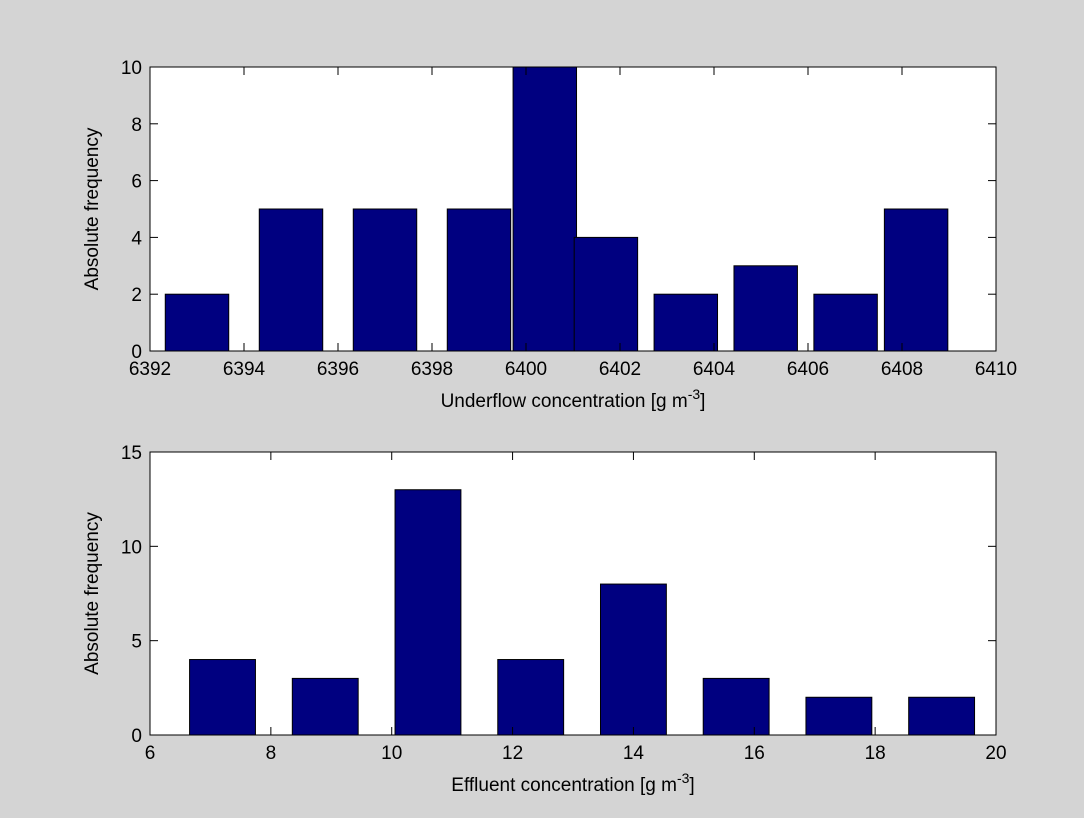 This screenshot has width=1084, height=818. I want to click on x-tick-label: 16, so click(754, 753).